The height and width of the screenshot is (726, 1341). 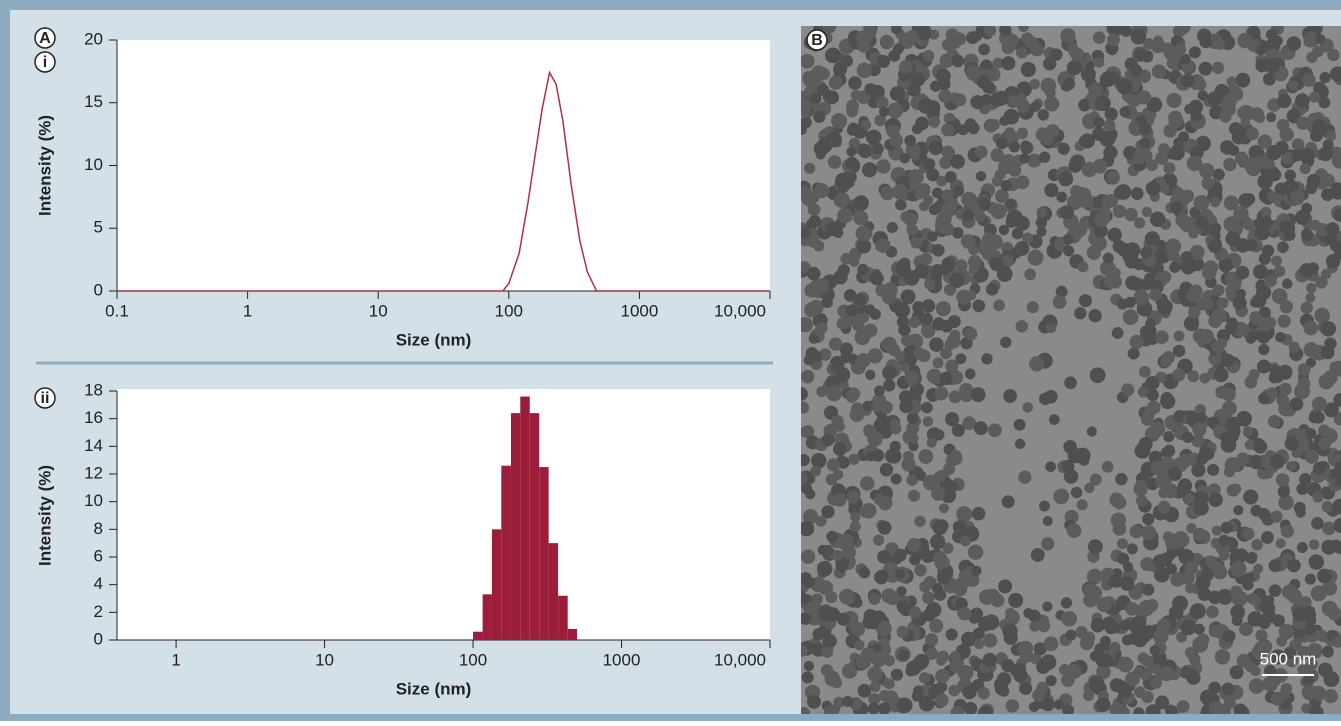 I want to click on x-tick-label: 100, so click(x=509, y=310).